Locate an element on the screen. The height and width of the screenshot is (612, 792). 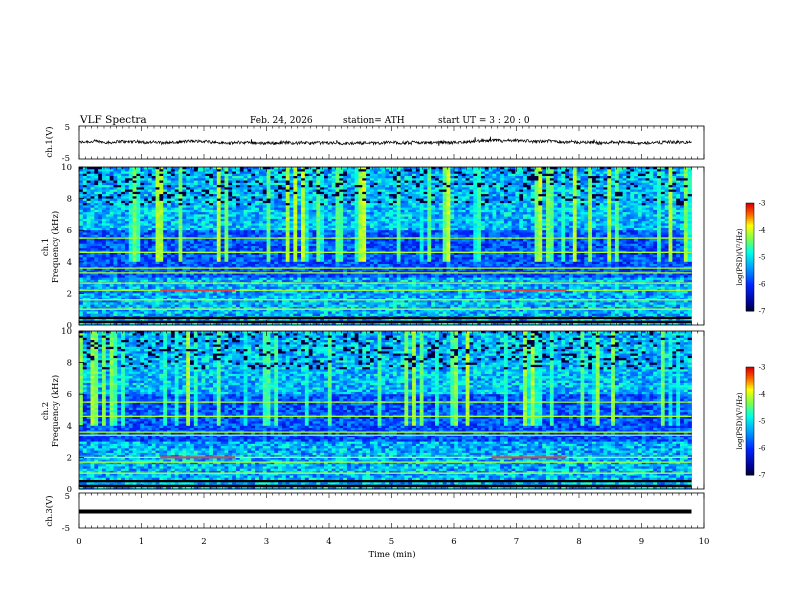
ch1-waveform-panel: 5 -5 ch.1(V) is located at coordinates (374, 143).